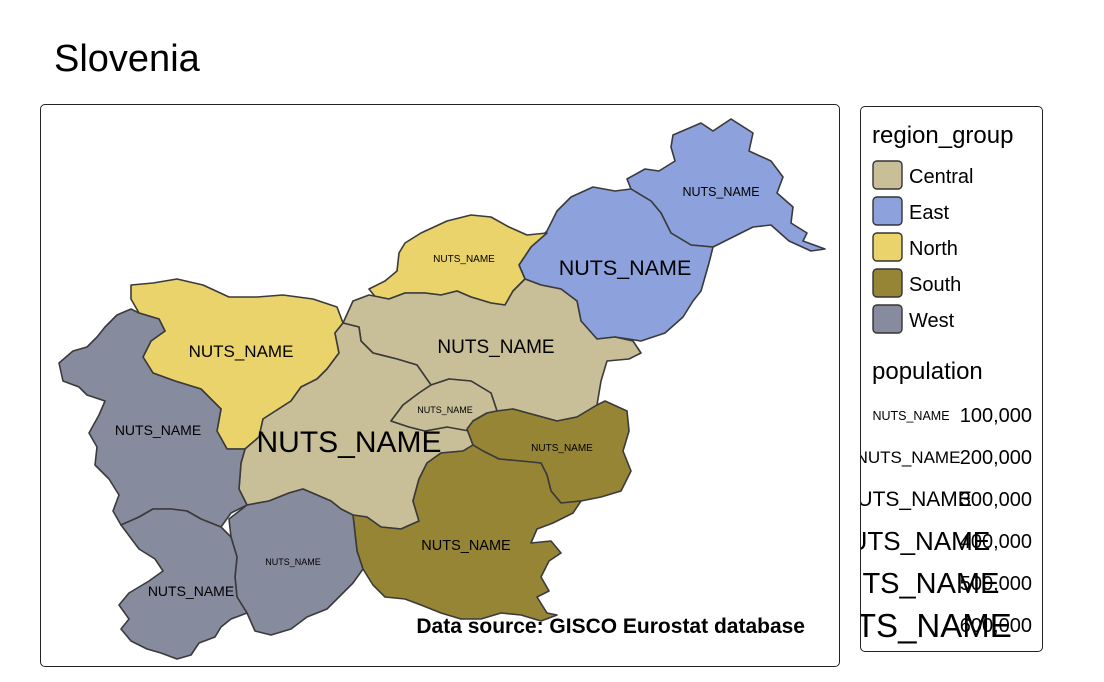  What do you see at coordinates (625, 268) in the screenshot?
I see `region-label-podravska: NUTS_NAME` at bounding box center [625, 268].